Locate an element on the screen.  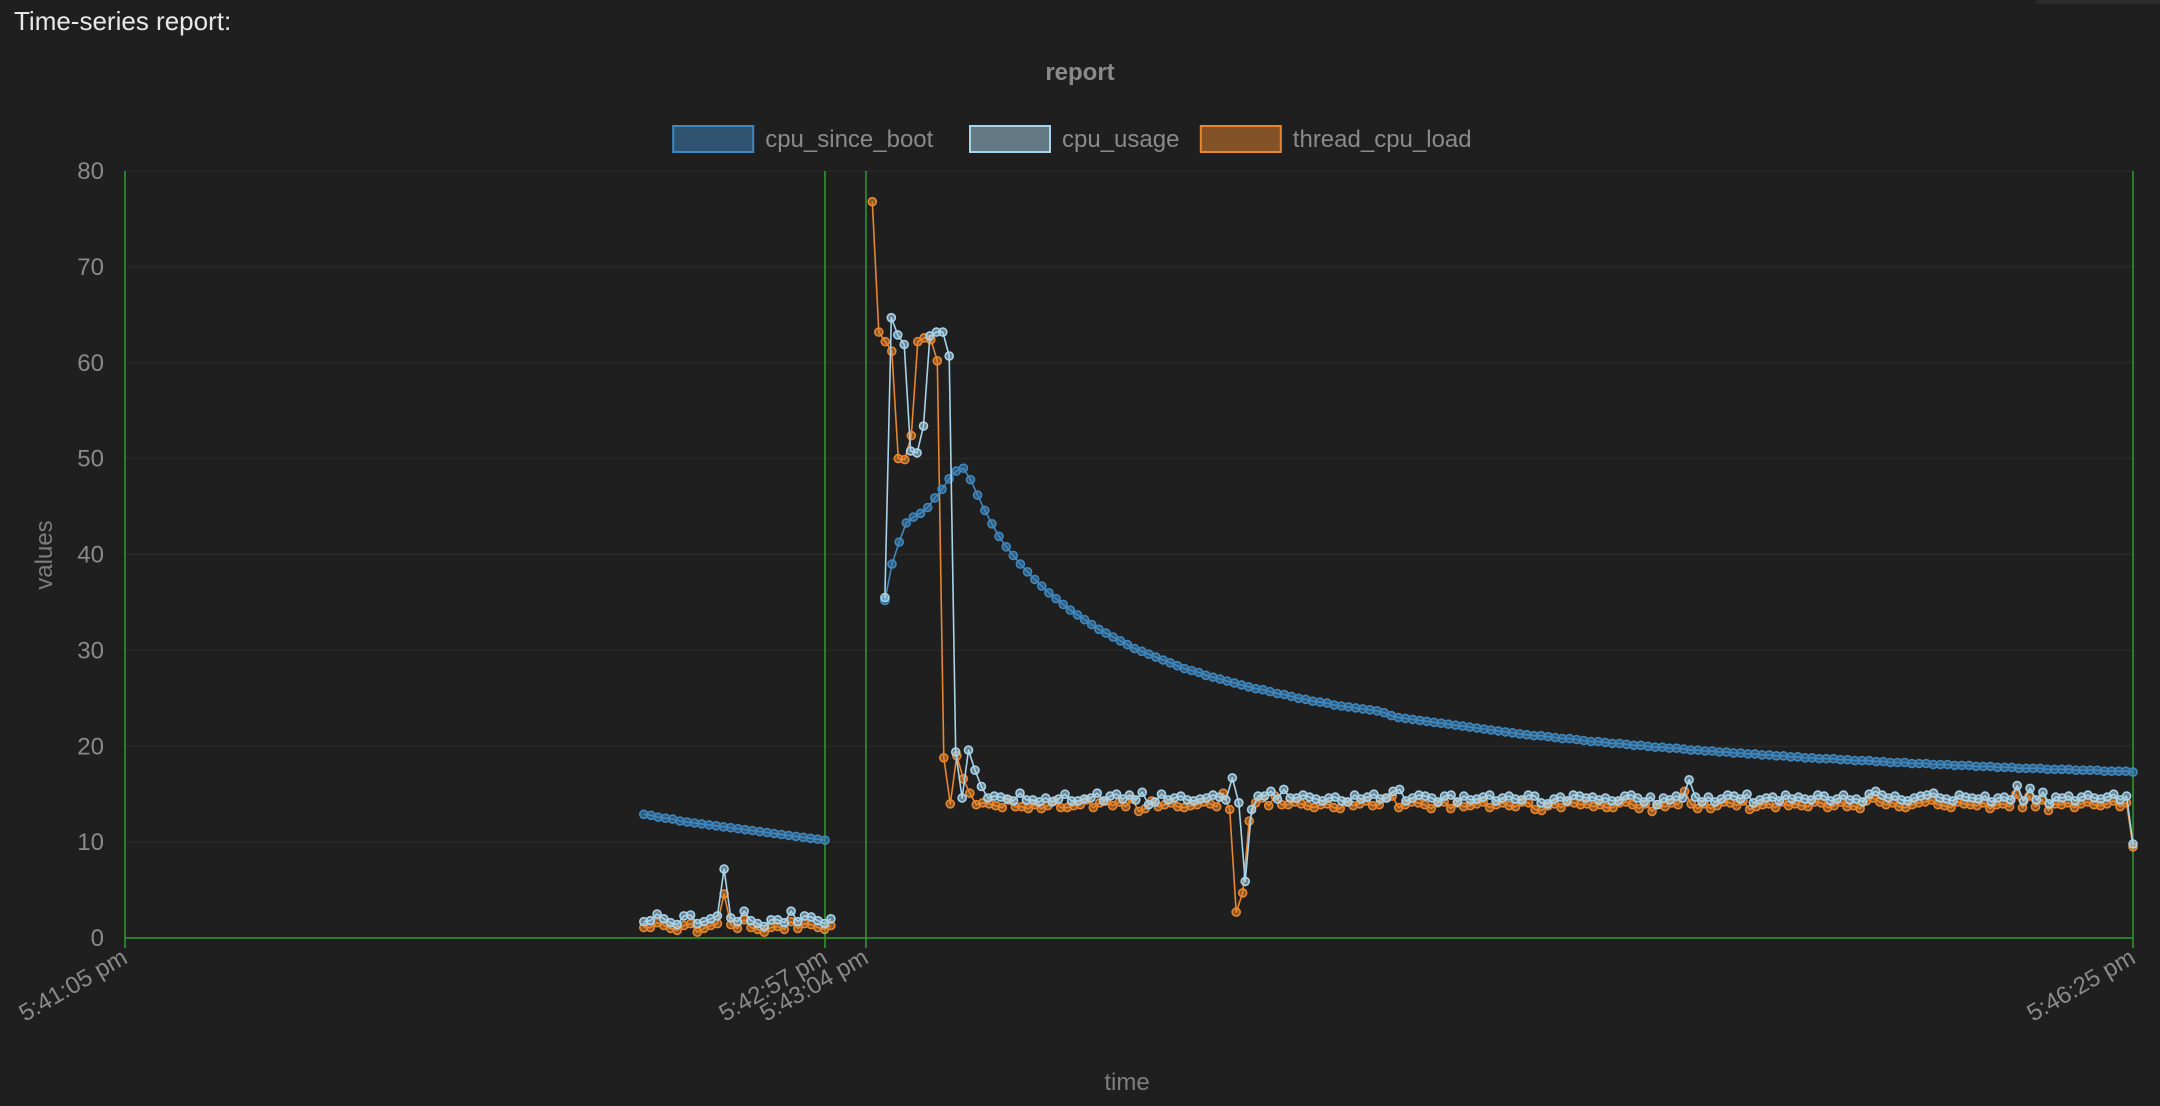
legend-item-thread_cpu_load: thread_cpu_load is located at coordinates (1335, 139).